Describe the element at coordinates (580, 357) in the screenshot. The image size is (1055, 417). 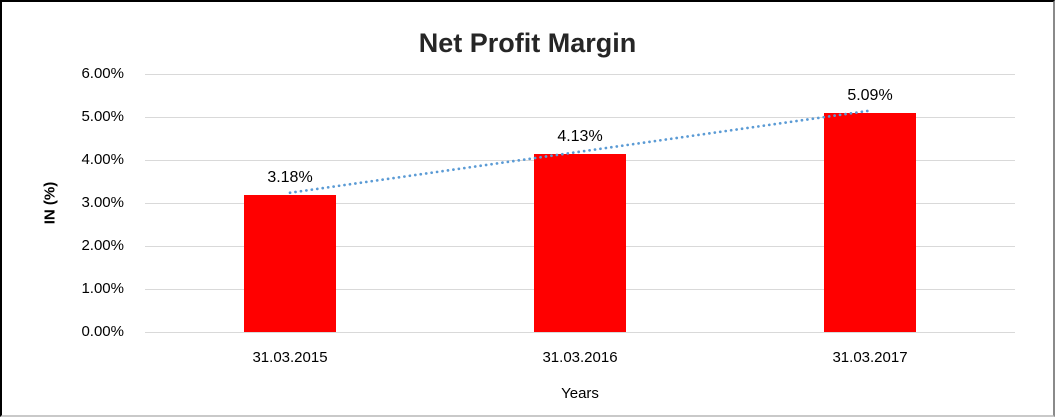
I see `x-tick-label: 31.03.2016` at that location.